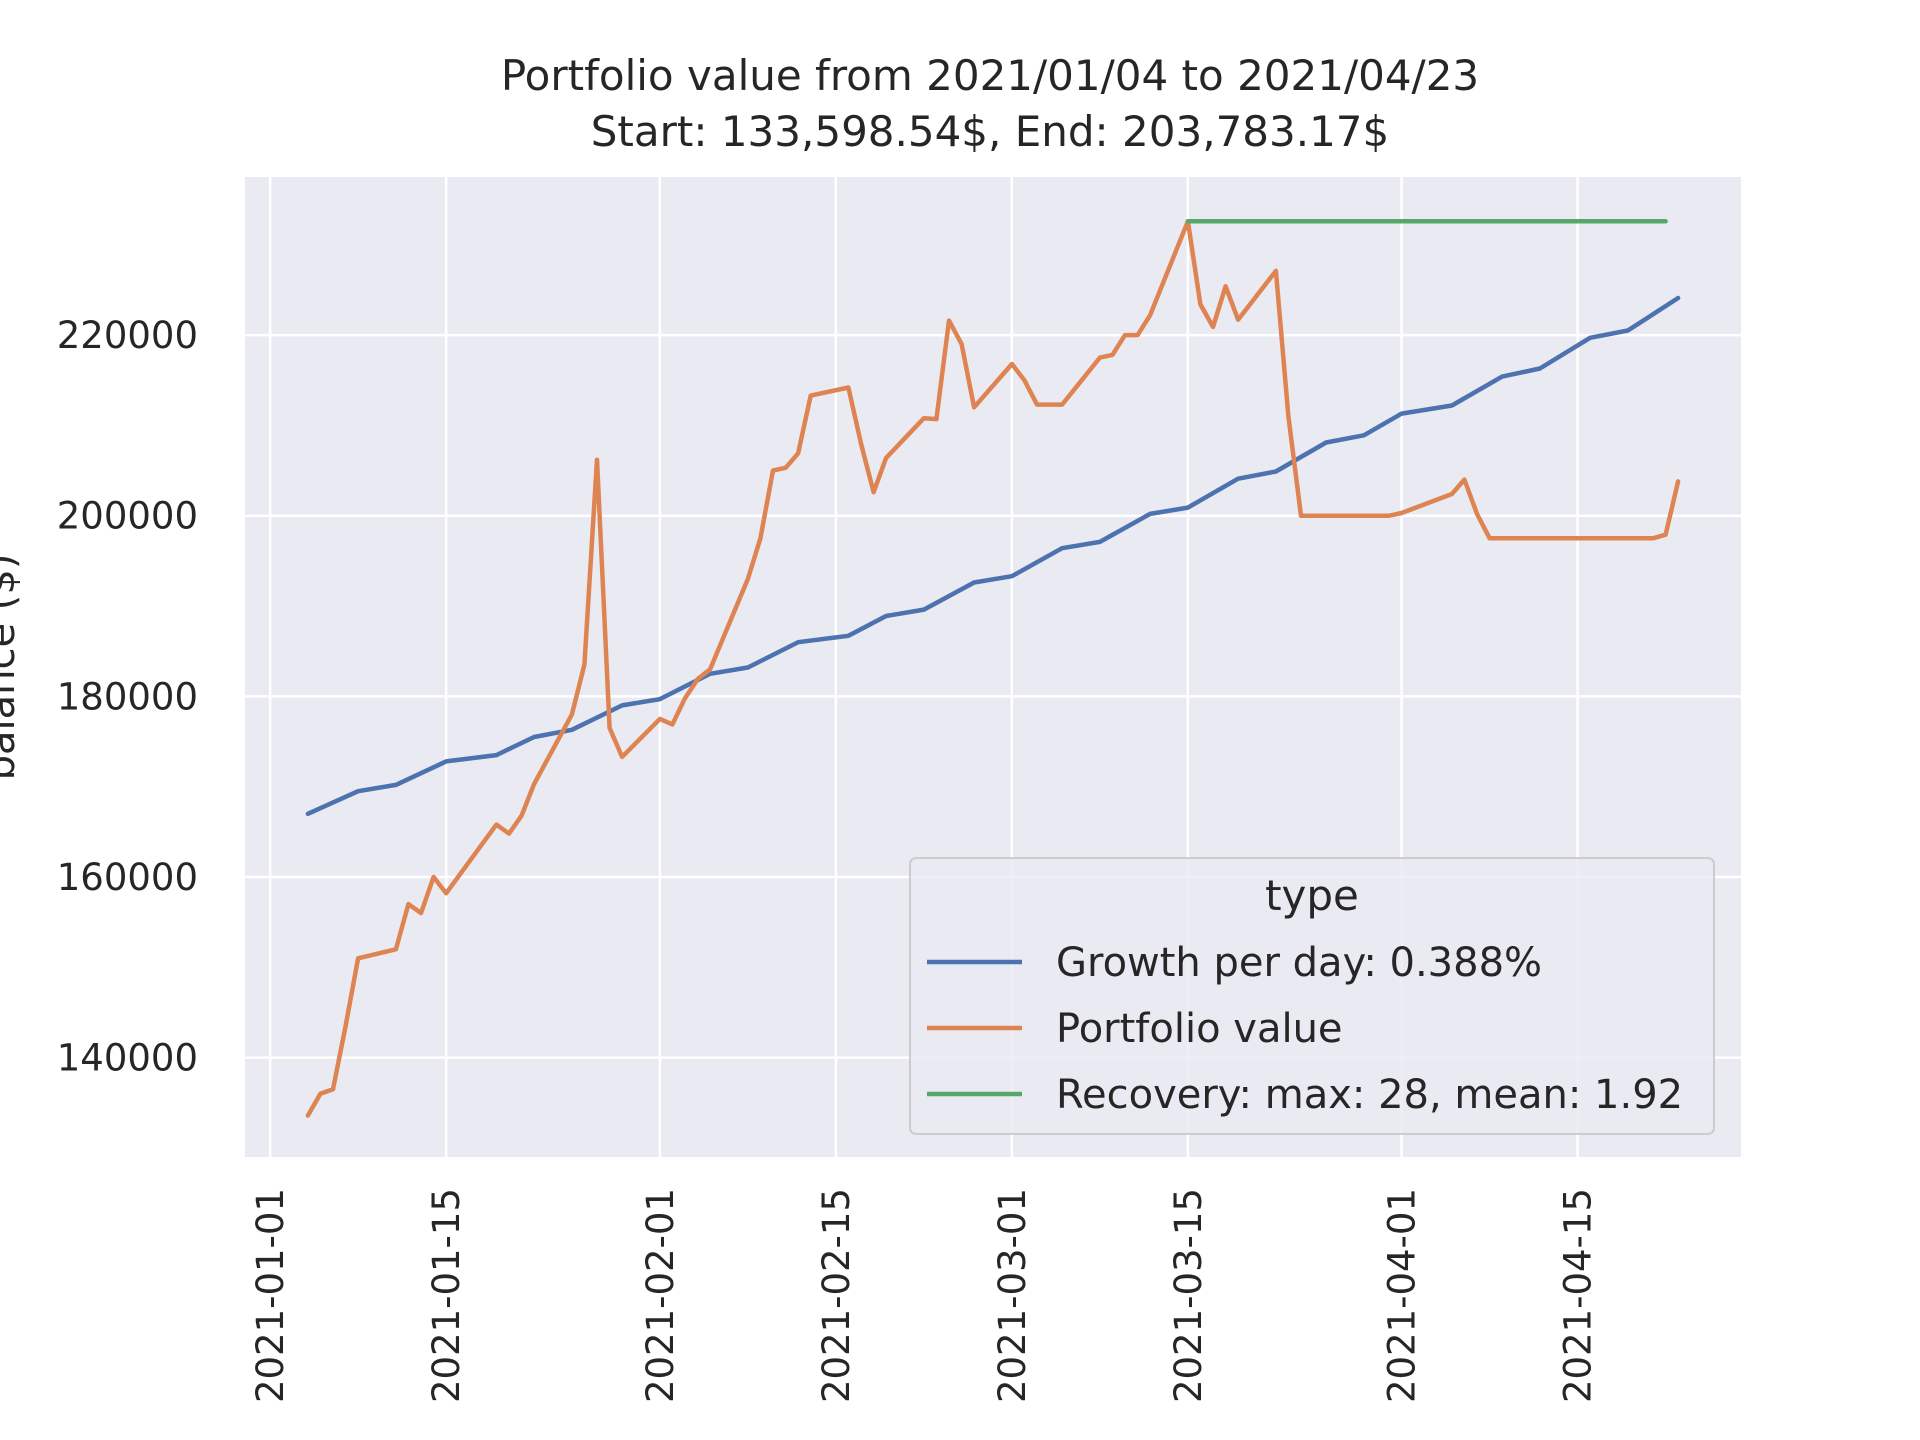 Image resolution: width=1920 pixels, height=1440 pixels. Describe the element at coordinates (1188, 1295) in the screenshot. I see `x-tick-label: 2021-03-15` at that location.